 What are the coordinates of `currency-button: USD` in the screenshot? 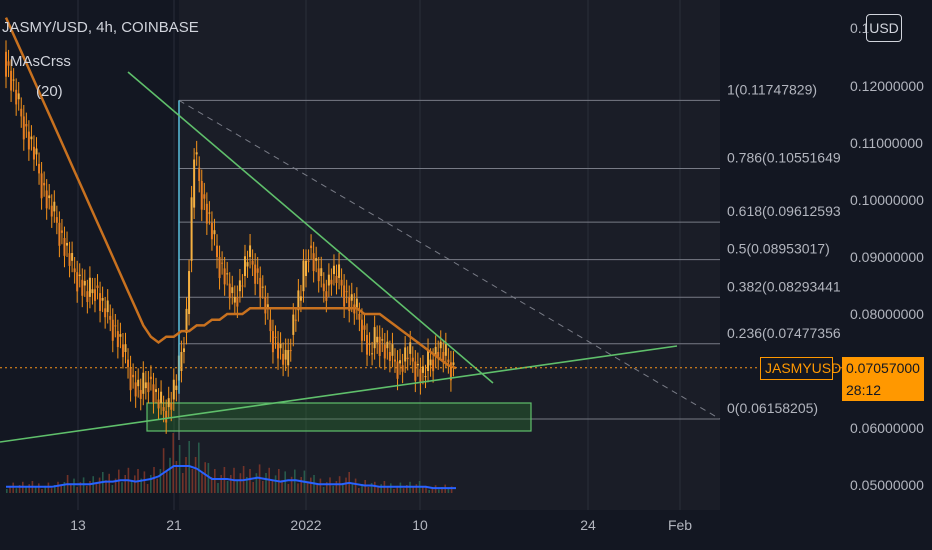 It's located at (884, 28).